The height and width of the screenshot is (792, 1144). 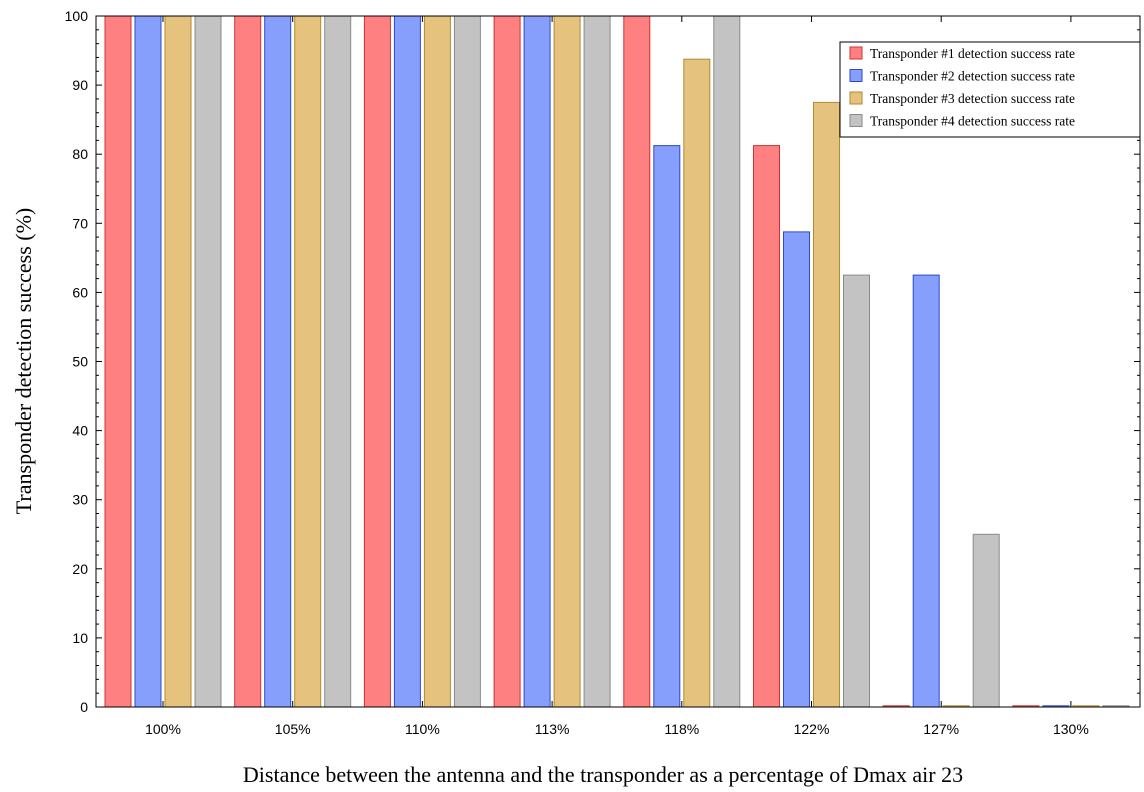 I want to click on x-tick-label: 118%, so click(x=681, y=729).